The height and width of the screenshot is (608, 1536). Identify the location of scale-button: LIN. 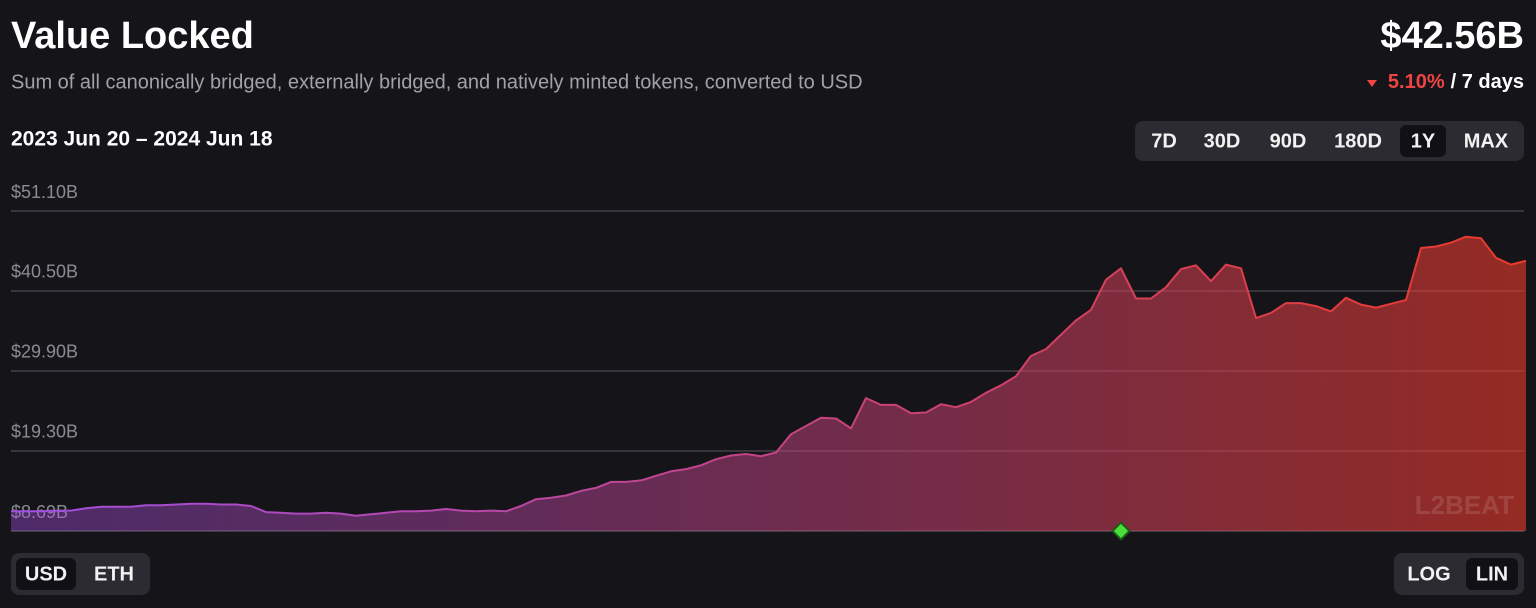
(1492, 574).